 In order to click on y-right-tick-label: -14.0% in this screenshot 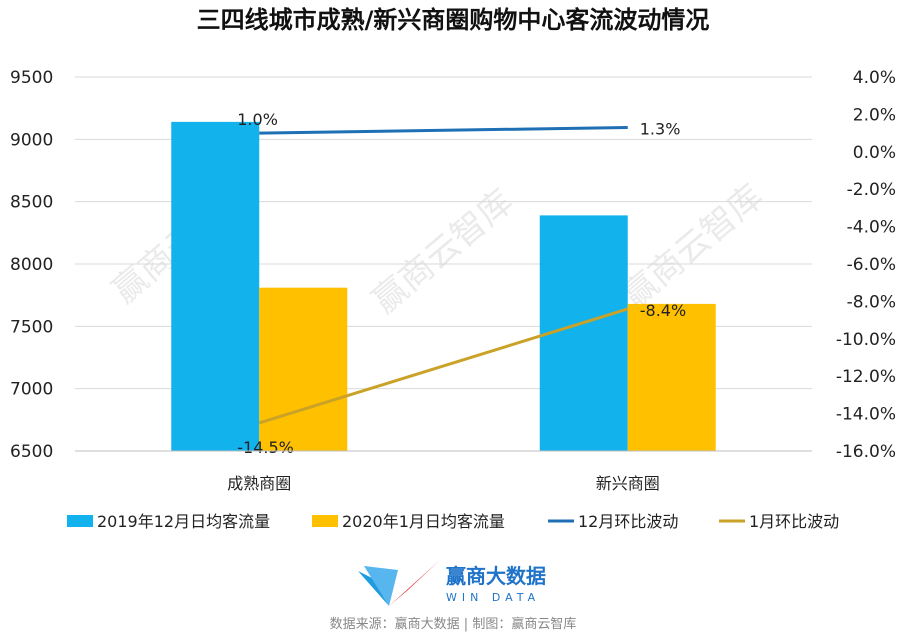, I will do `click(866, 415)`.